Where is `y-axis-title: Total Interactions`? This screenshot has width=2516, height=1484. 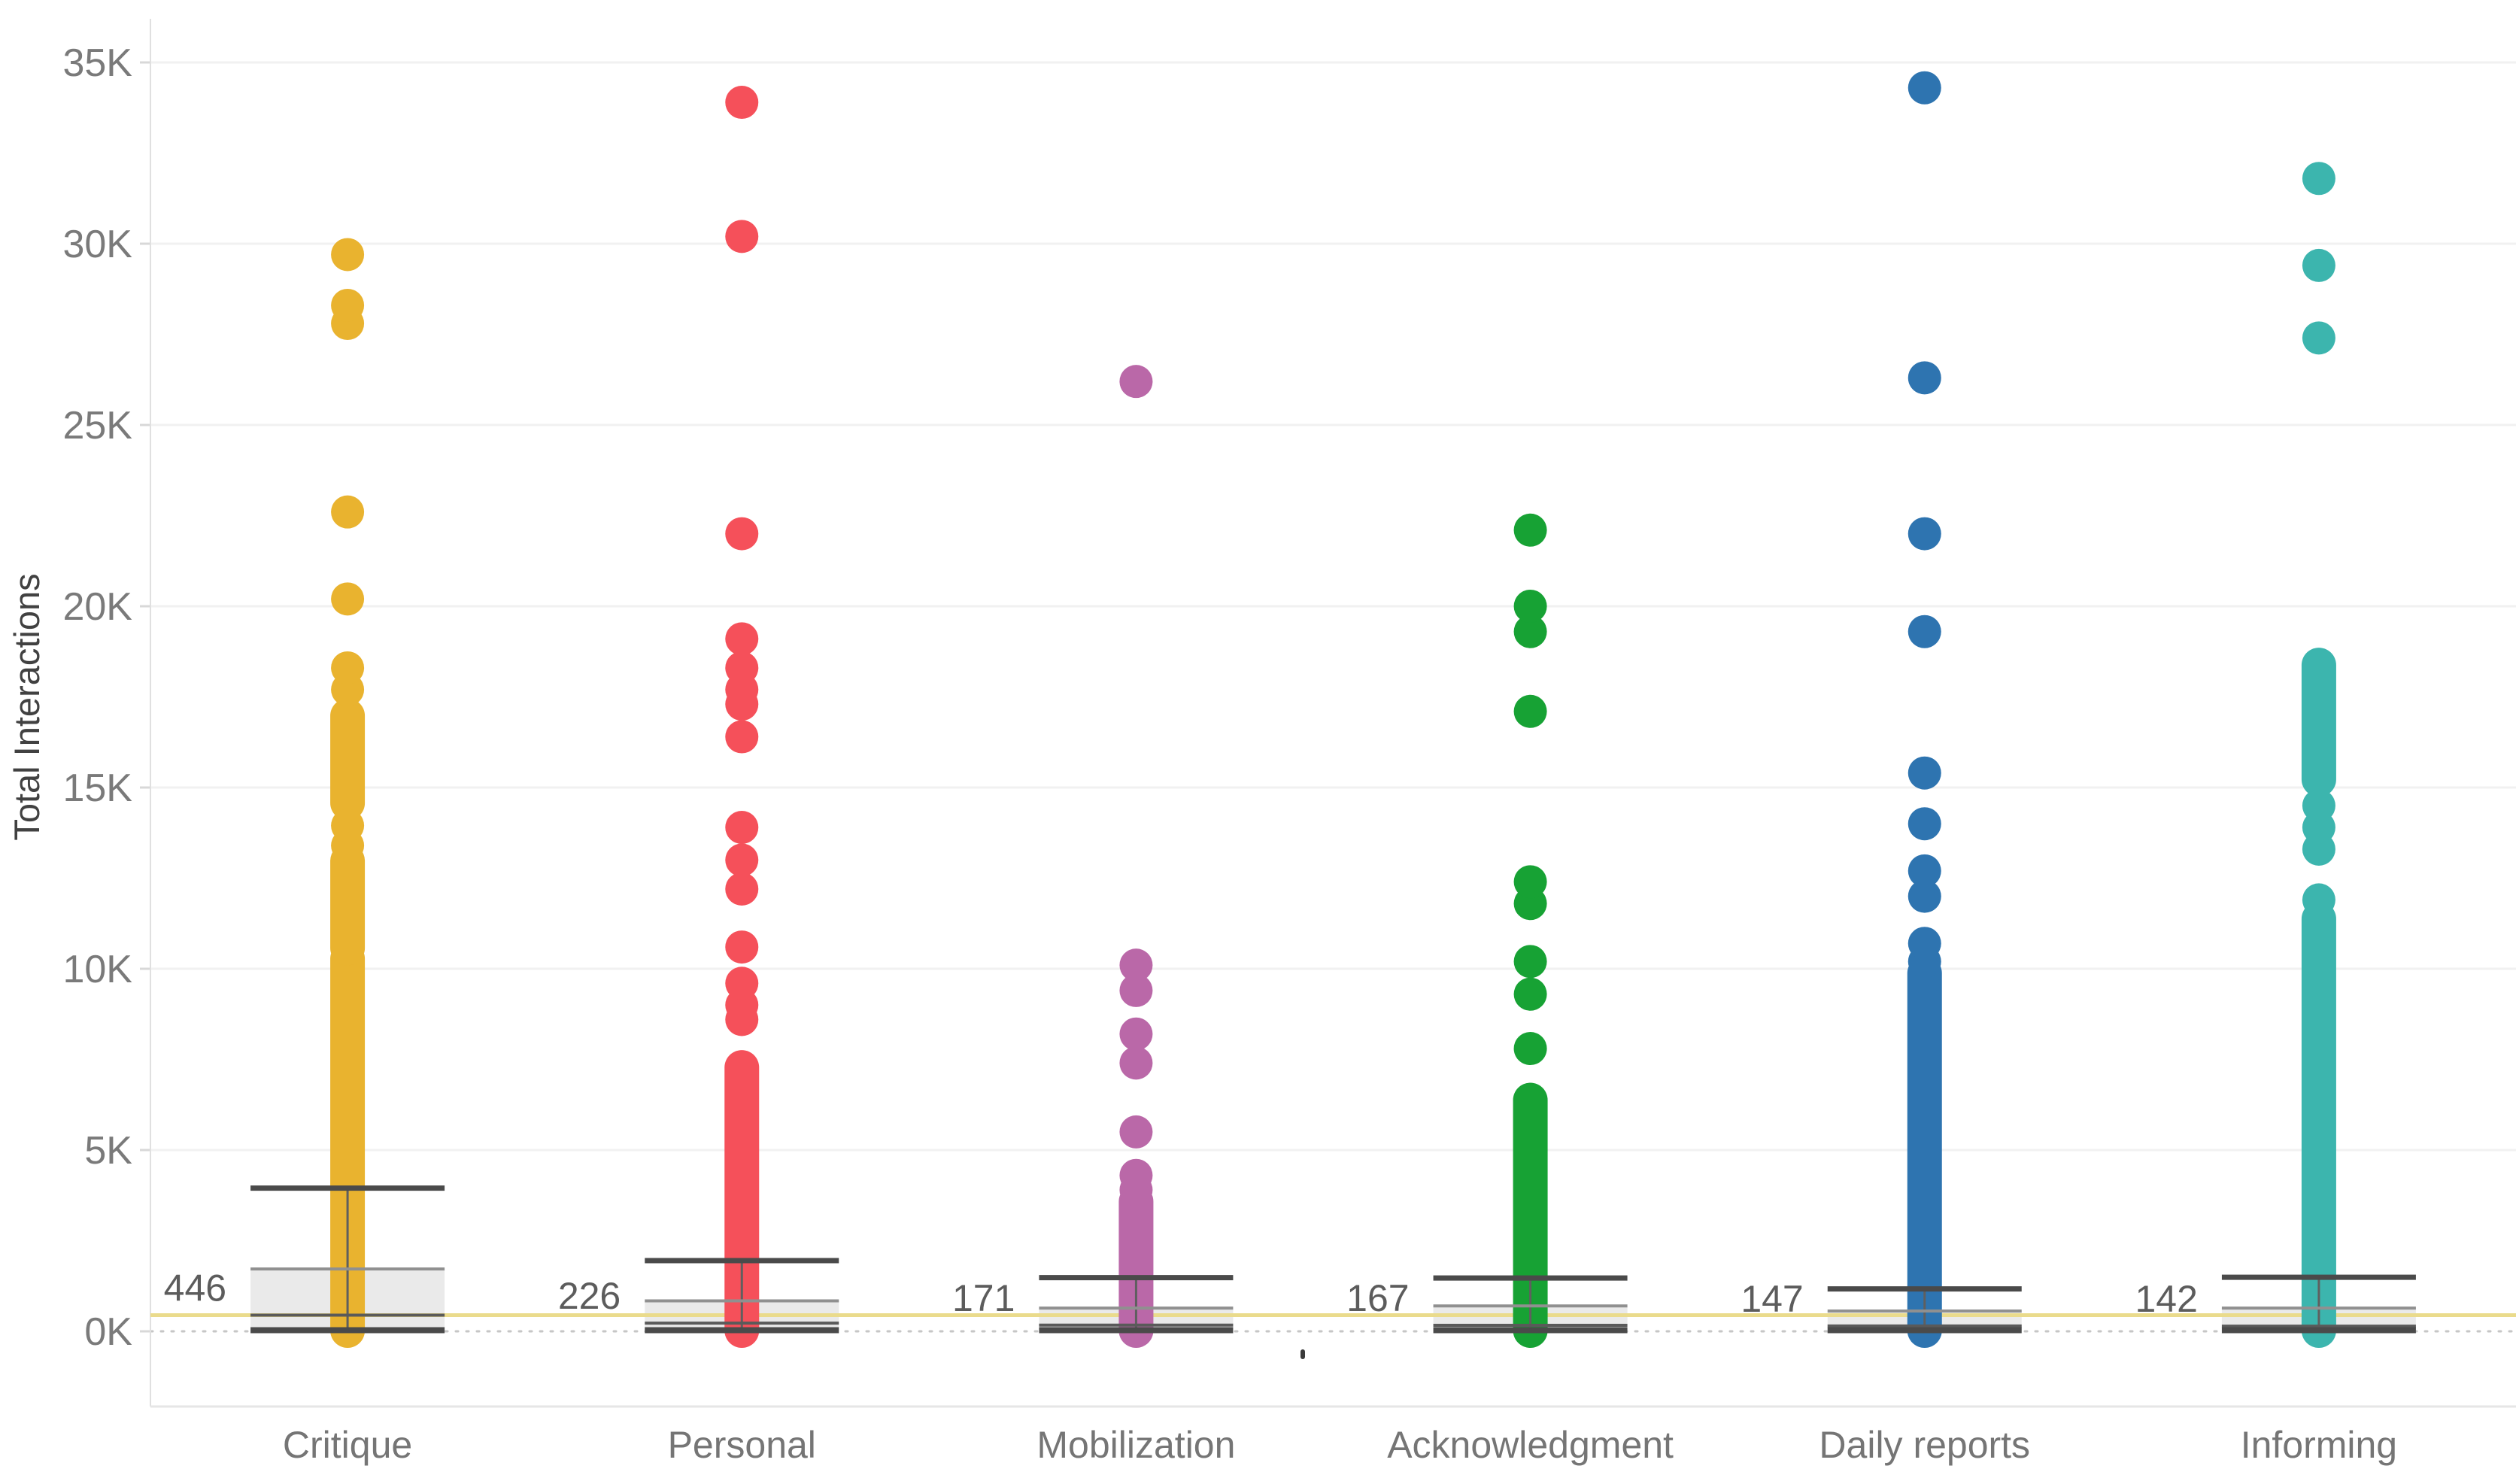 y-axis-title: Total Interactions is located at coordinates (27, 706).